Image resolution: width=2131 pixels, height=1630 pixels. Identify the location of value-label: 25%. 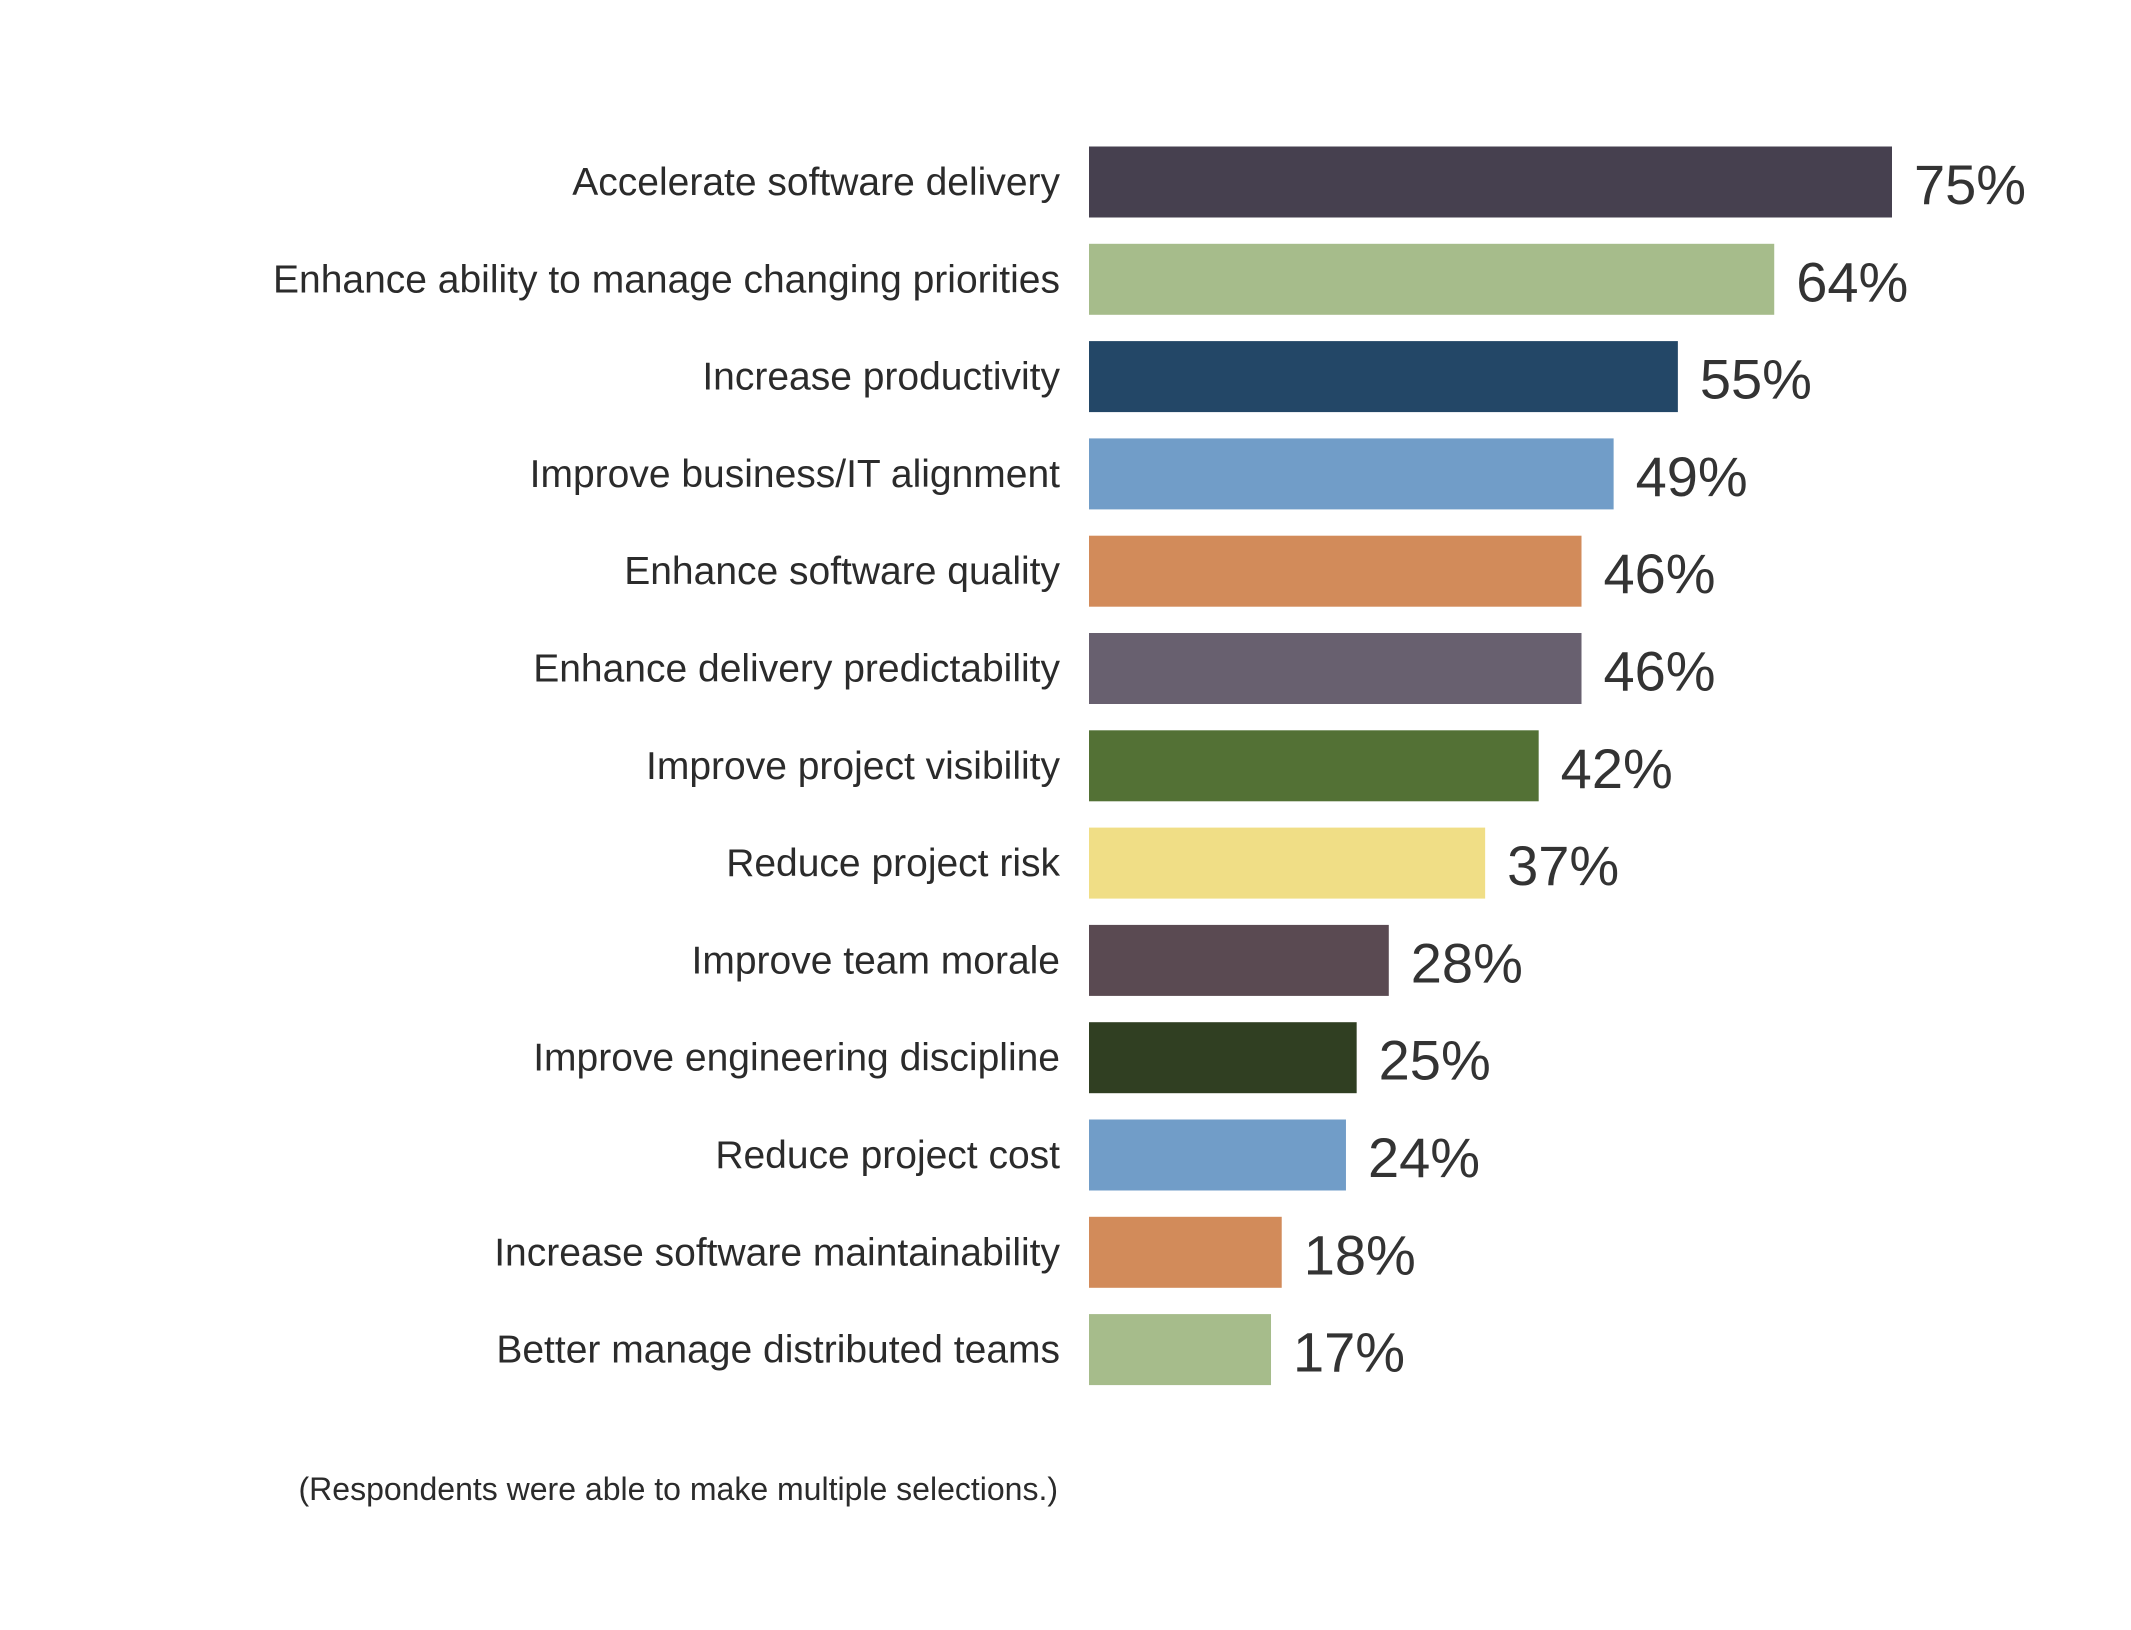
(1435, 1060).